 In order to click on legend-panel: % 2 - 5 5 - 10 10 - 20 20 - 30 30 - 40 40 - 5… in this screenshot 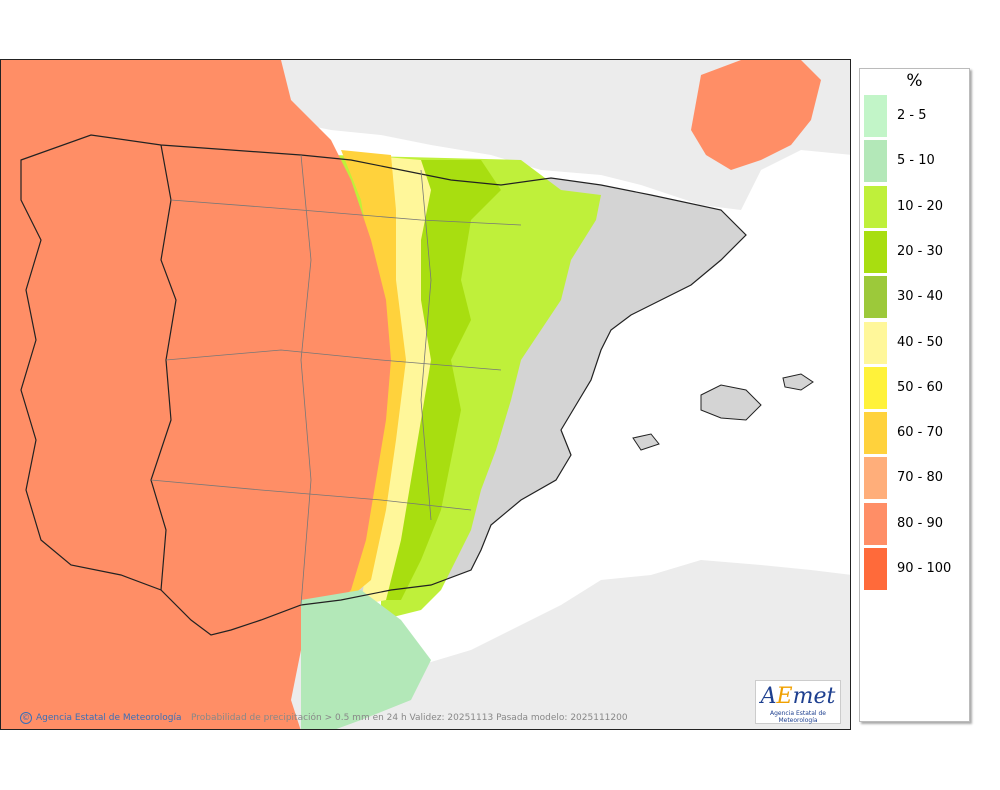, I will do `click(914, 395)`.